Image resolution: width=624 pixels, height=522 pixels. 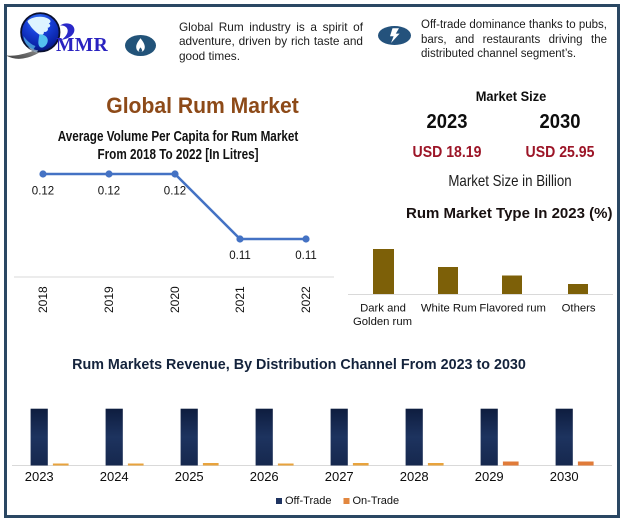 What do you see at coordinates (43, 299) in the screenshot?
I see `svg-text: 2018` at bounding box center [43, 299].